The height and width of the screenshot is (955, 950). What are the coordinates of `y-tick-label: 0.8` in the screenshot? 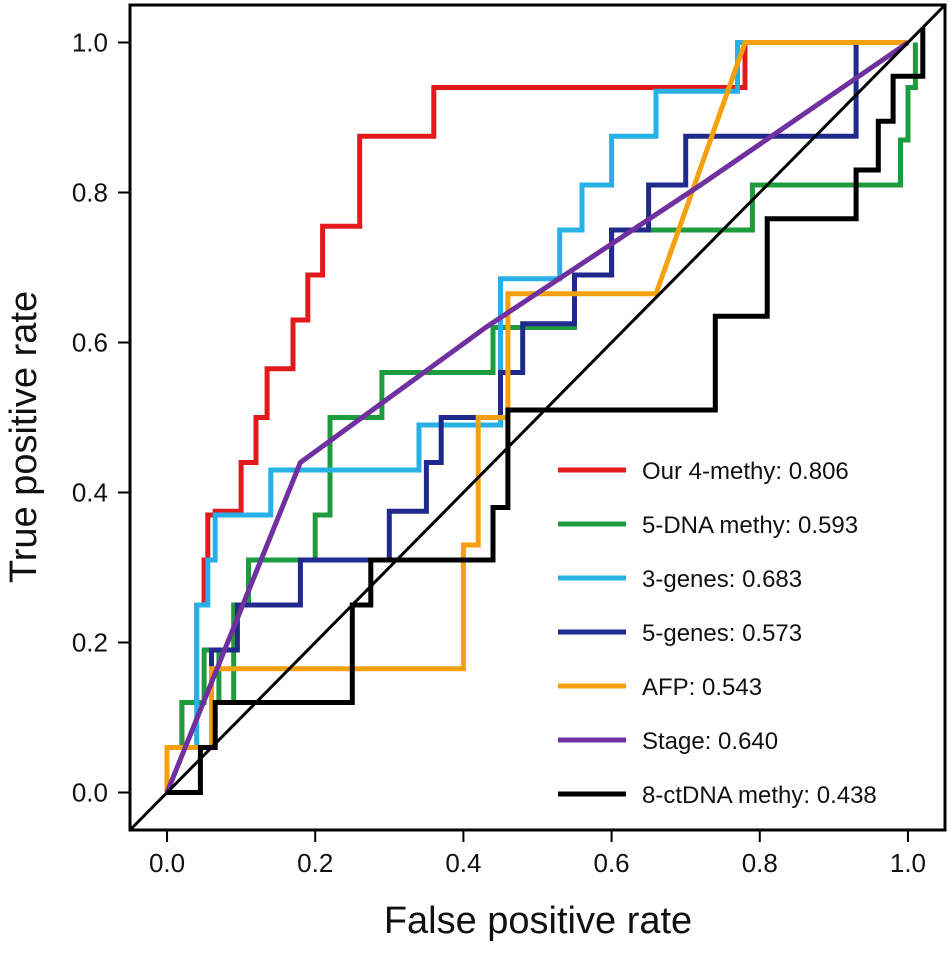 It's located at (90, 193).